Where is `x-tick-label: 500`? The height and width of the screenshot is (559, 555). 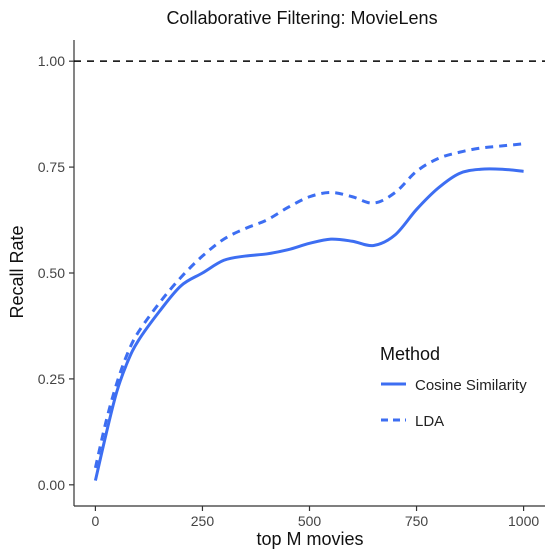
x-tick-label: 500 is located at coordinates (310, 521).